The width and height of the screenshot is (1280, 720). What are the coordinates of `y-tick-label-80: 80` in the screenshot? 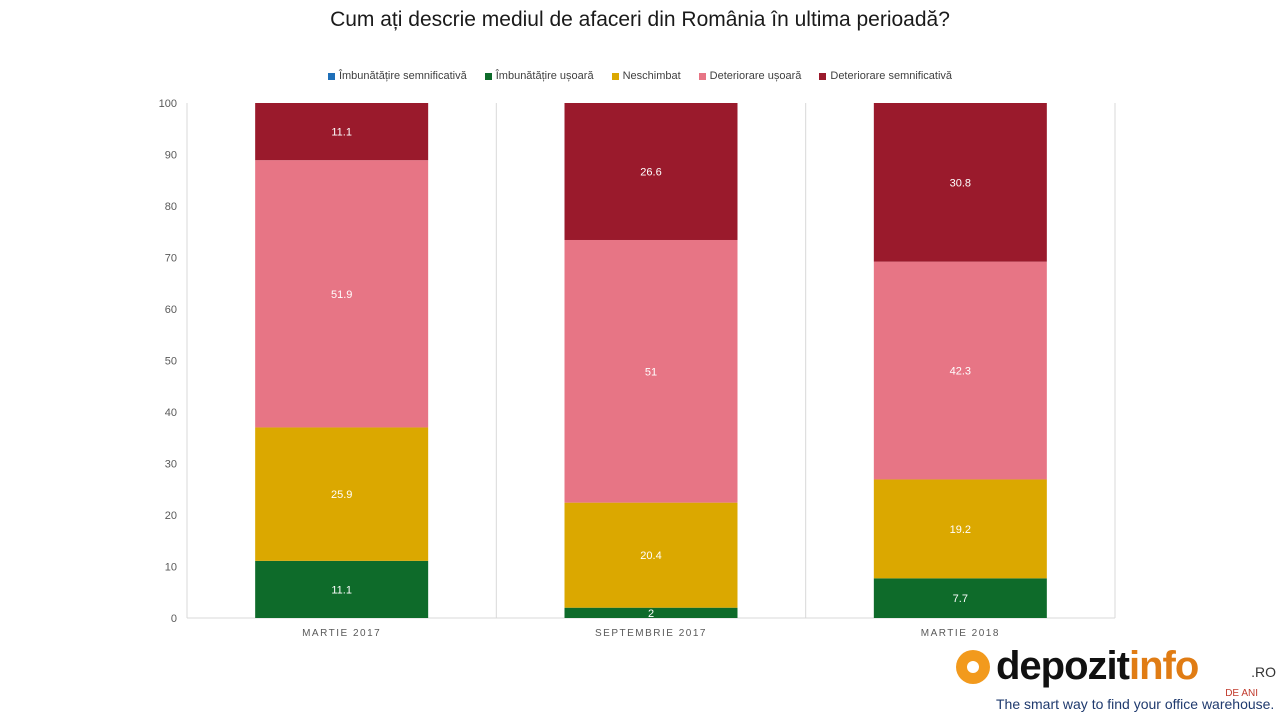 It's located at (171, 207).